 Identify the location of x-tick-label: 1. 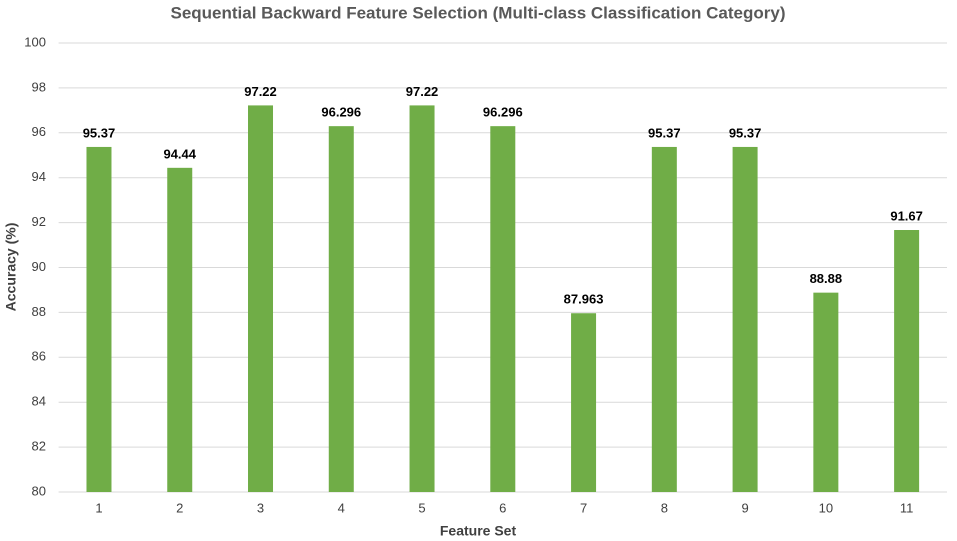
(98, 507).